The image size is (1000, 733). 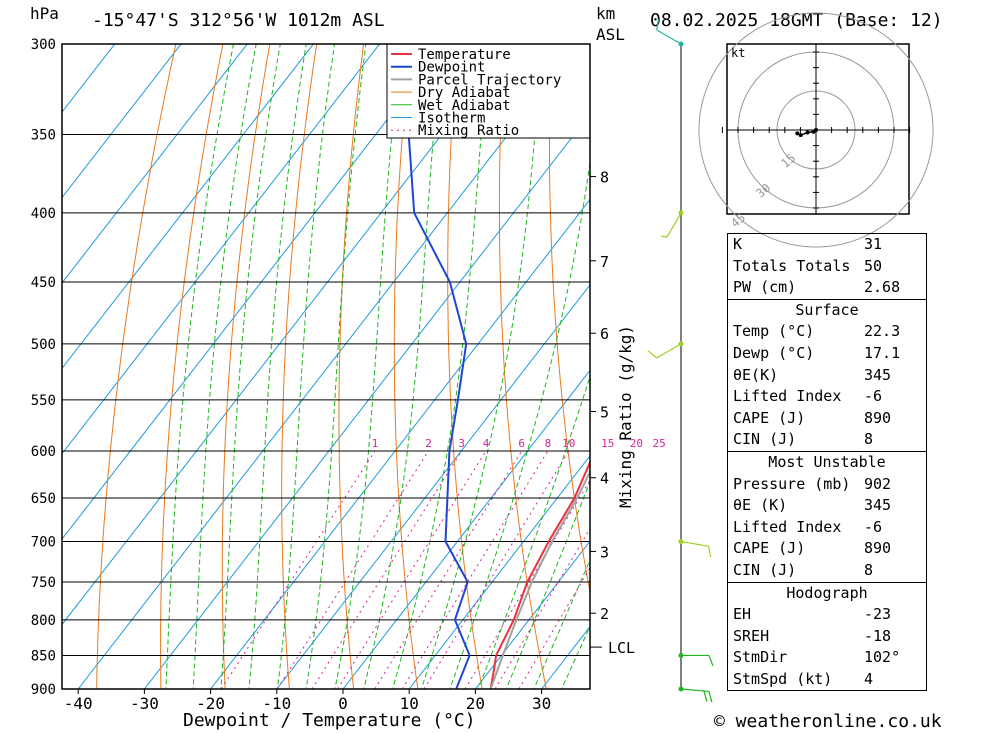 I want to click on pressure-tick-label: 700, so click(x=43, y=542).